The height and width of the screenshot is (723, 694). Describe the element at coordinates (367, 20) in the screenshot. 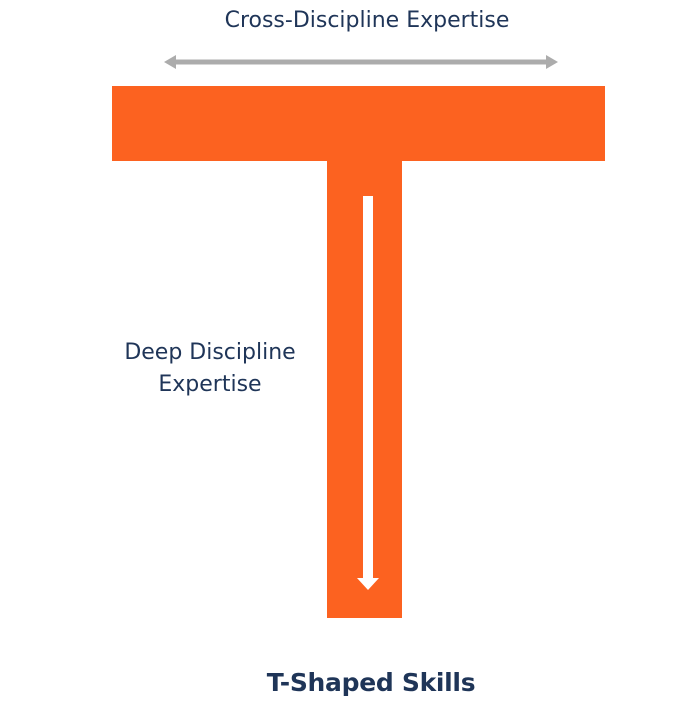

I see `cross-discipline-label: Cross-Discipline Expertise` at that location.